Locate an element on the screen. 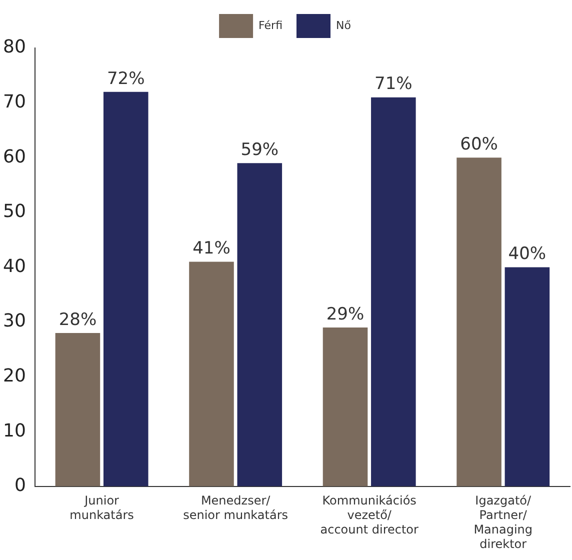  data-label: 40% is located at coordinates (527, 254).